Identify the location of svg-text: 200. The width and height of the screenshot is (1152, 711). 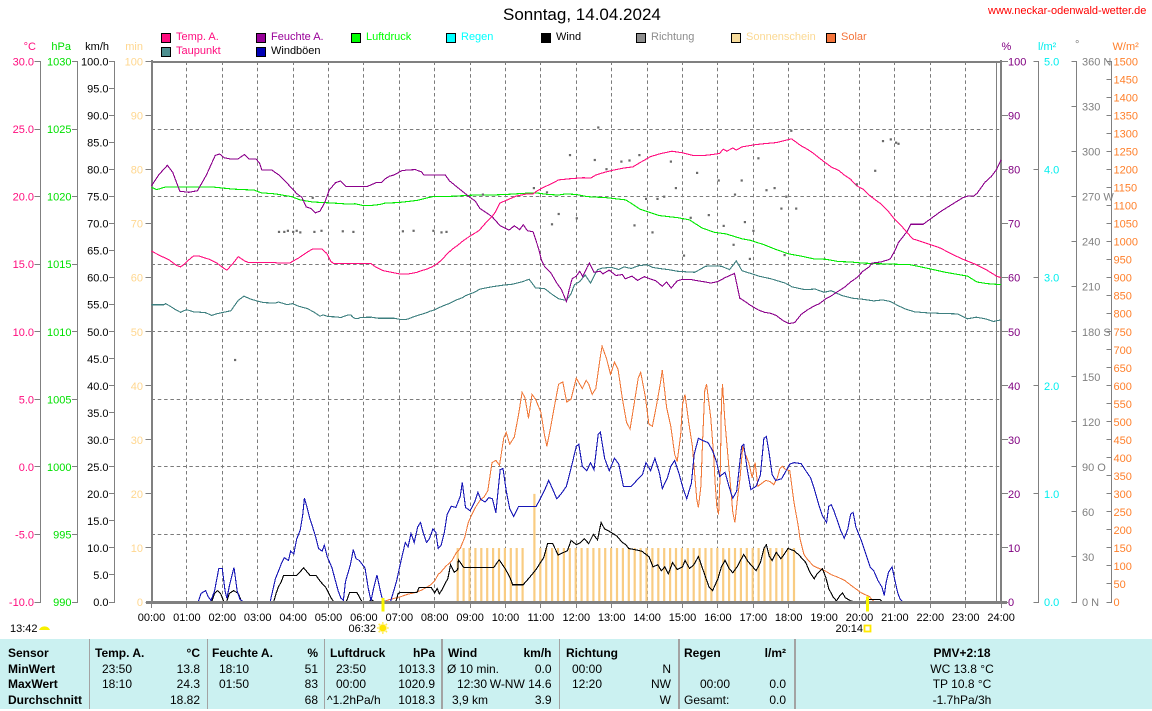
(1123, 531).